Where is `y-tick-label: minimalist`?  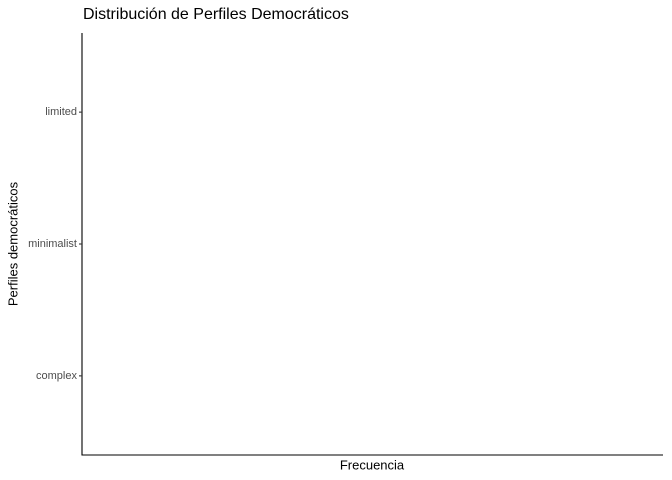 y-tick-label: minimalist is located at coordinates (52, 244).